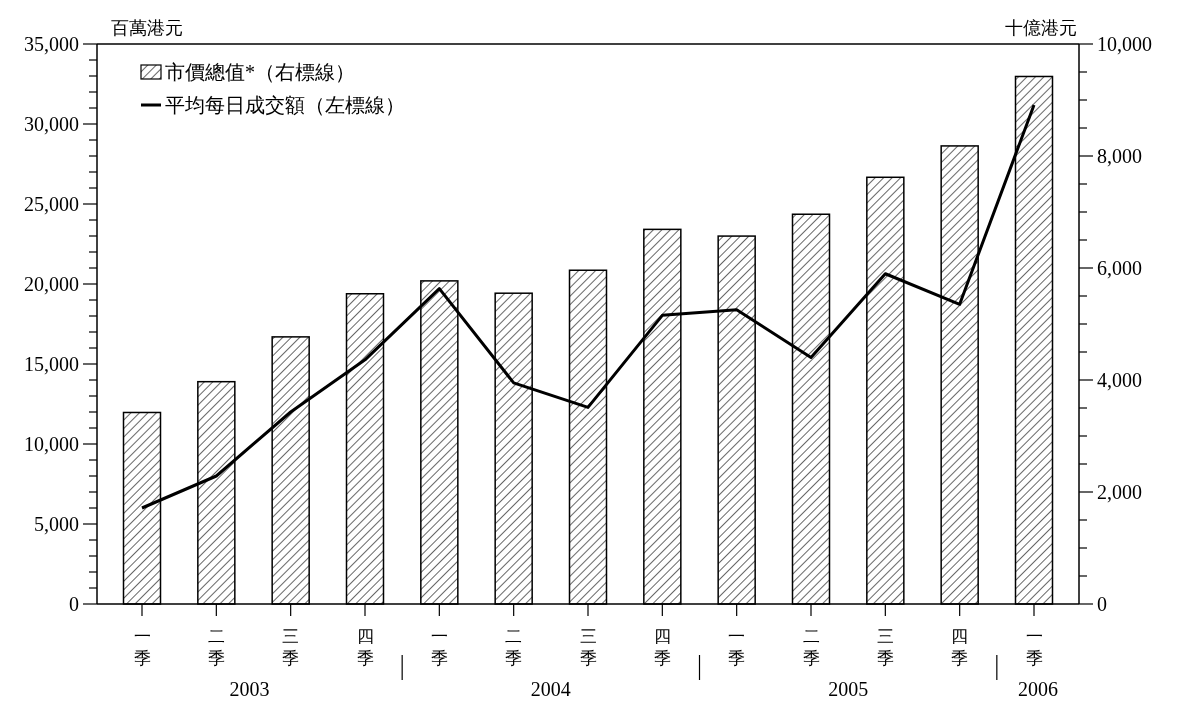 The height and width of the screenshot is (704, 1181). Describe the element at coordinates (147, 28) in the screenshot. I see `y-axis-title: 百萬港元` at that location.